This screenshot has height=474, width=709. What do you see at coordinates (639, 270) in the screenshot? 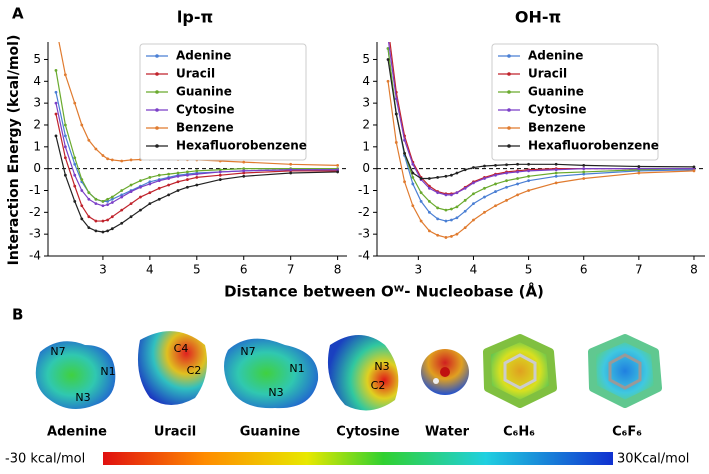
I see `x-tick-label: 7` at bounding box center [639, 270].